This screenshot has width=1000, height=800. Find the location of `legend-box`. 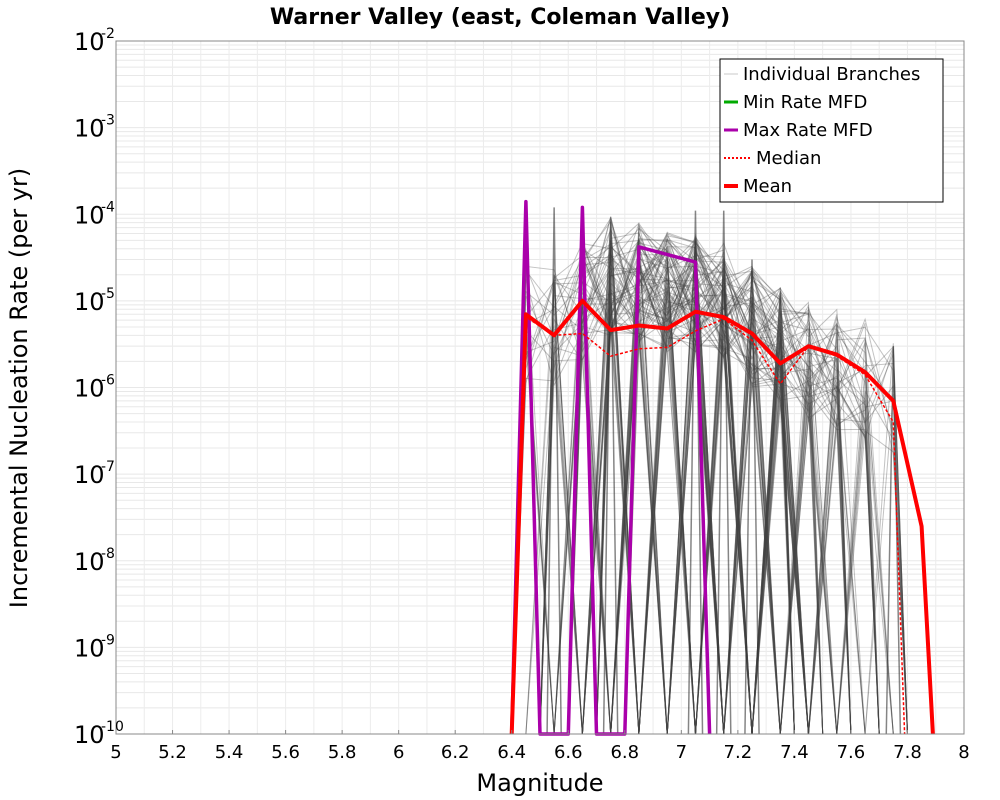

legend-box is located at coordinates (831, 130).